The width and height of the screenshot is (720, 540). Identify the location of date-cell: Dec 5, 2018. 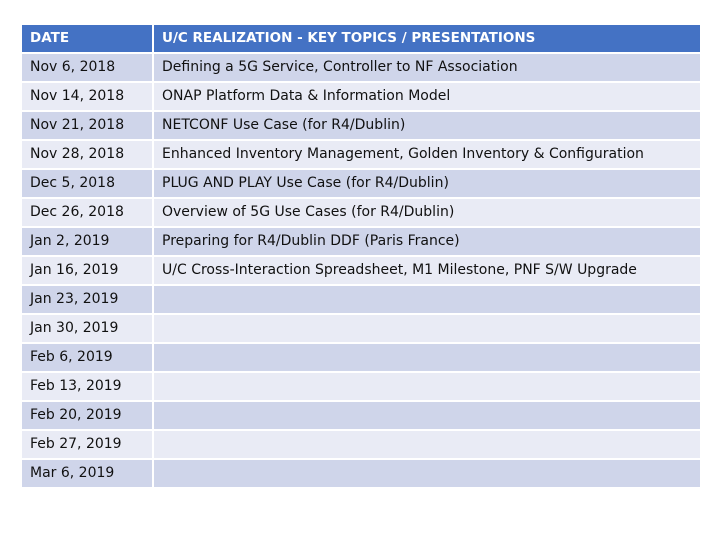
(87, 183).